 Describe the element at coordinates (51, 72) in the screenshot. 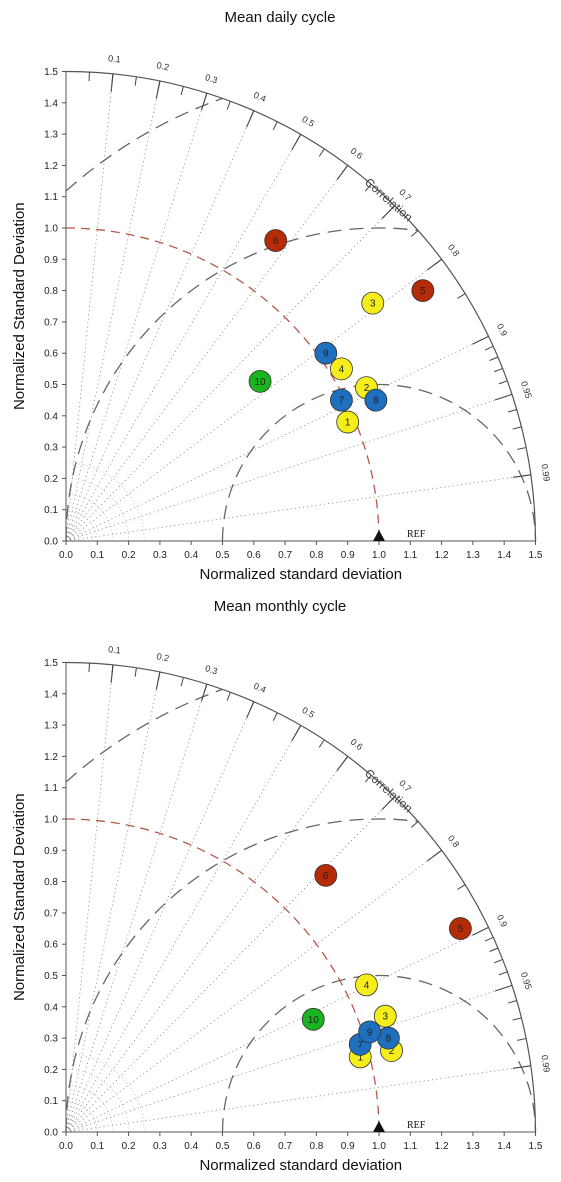

I see `y-tick-label: 1.5` at that location.